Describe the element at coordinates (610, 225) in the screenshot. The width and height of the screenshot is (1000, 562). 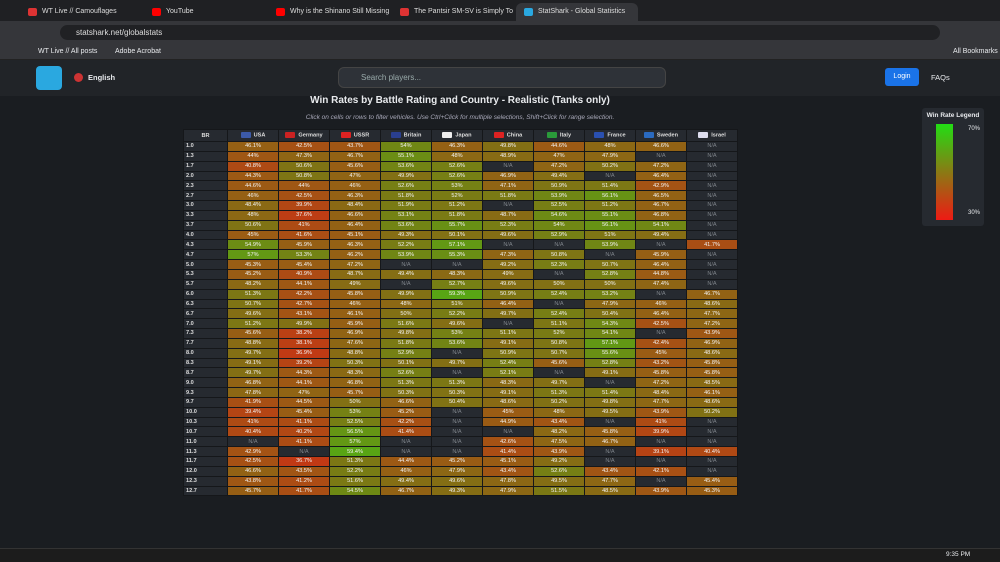
I see `win-rate-cell: 56.1%` at that location.